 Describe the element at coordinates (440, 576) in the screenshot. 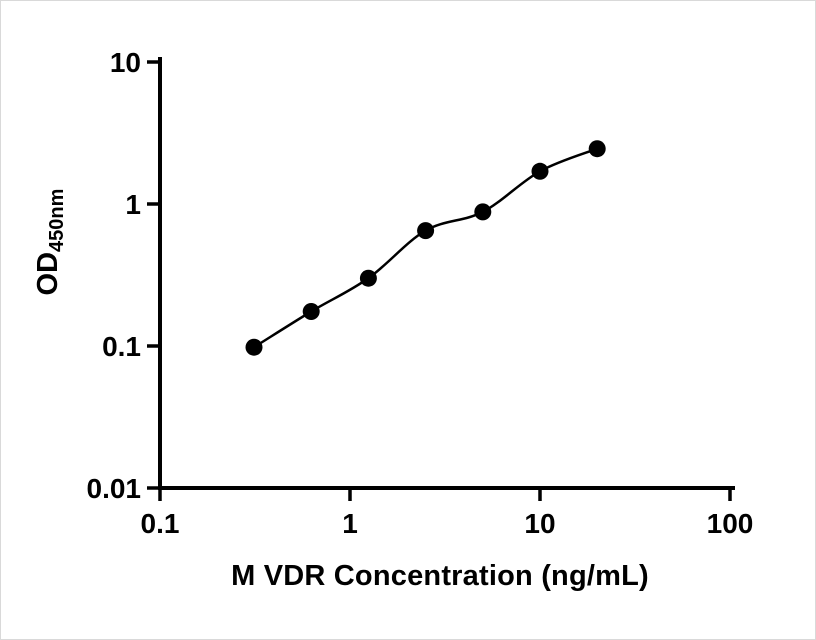

I see `x-axis-title: M VDR Concentration (ng/mL)` at that location.